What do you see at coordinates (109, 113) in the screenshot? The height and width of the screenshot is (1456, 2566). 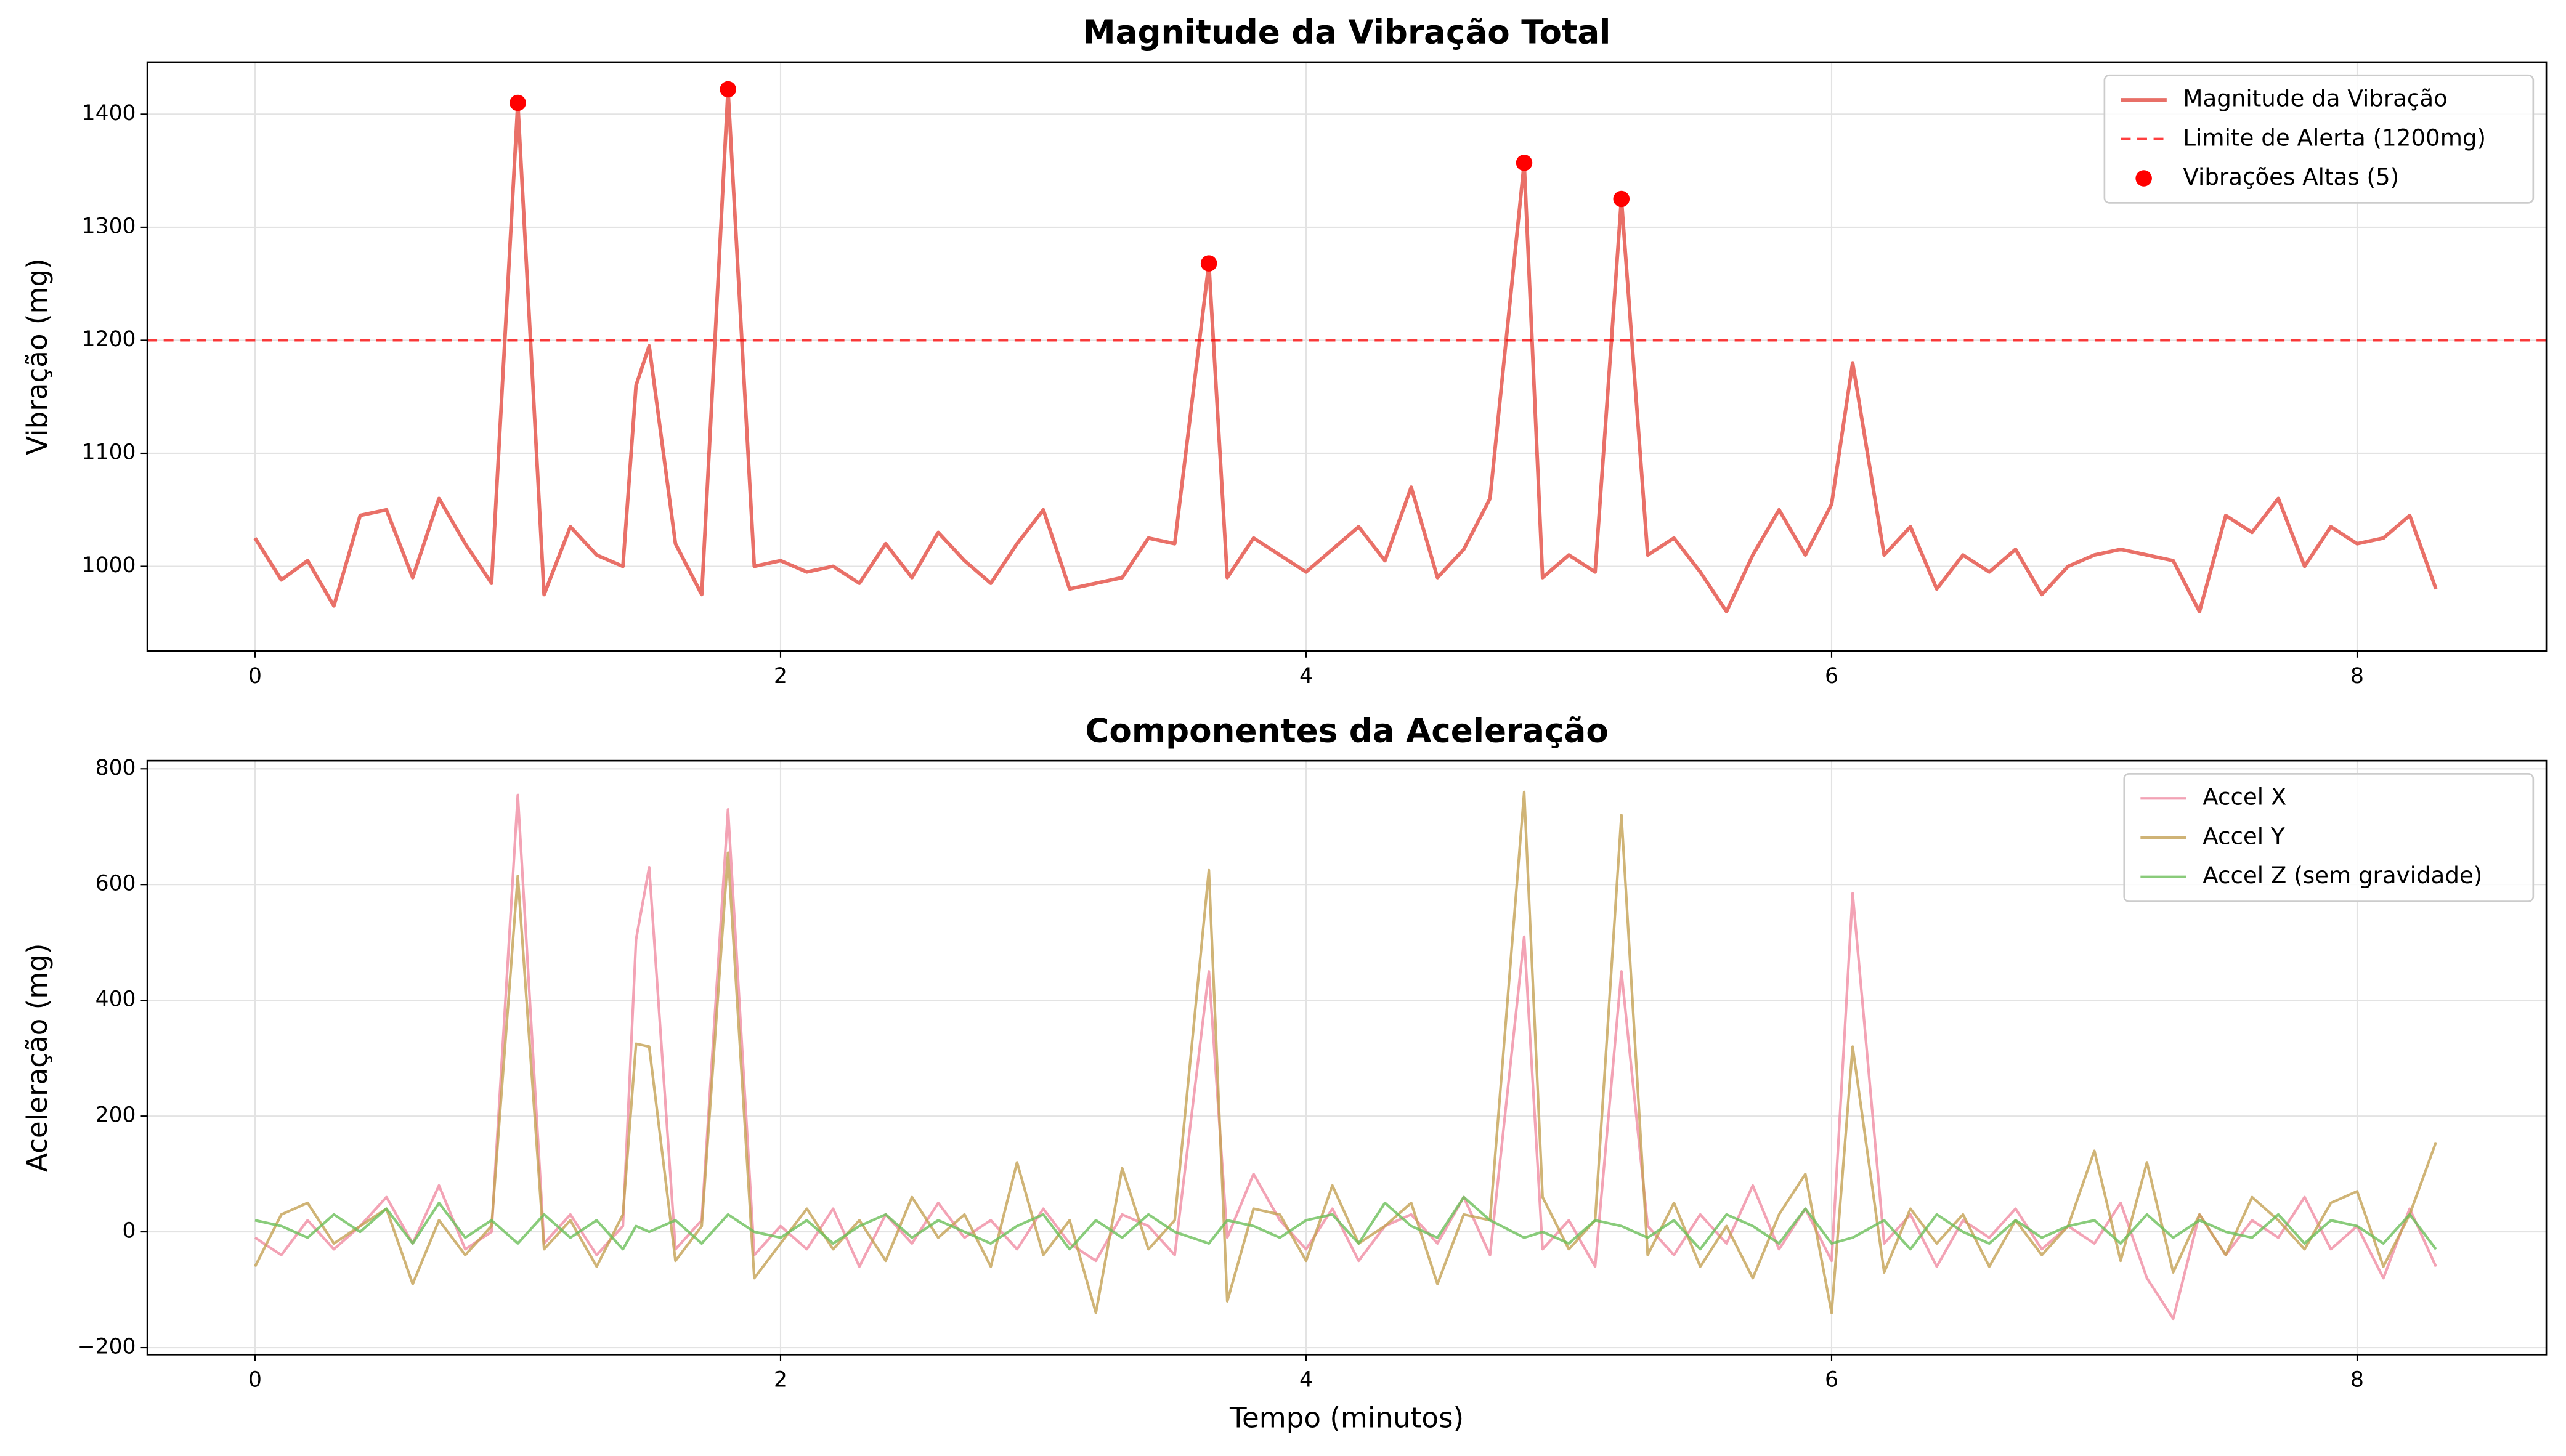 I see `y-tick-label: 1400` at bounding box center [109, 113].